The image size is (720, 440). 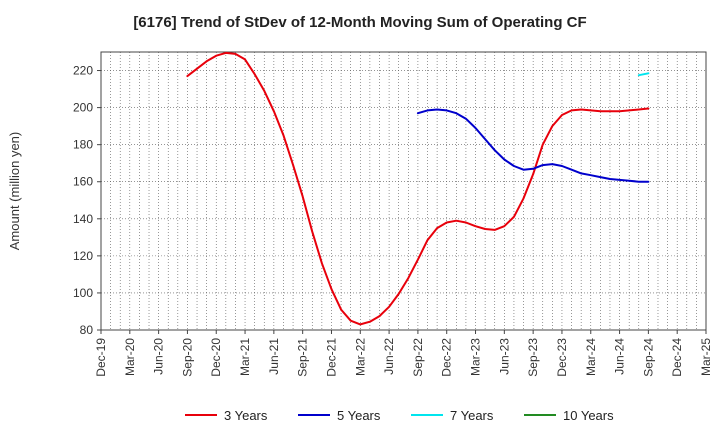 What do you see at coordinates (101, 357) in the screenshot?
I see `x-tick-label: Dec-19` at bounding box center [101, 357].